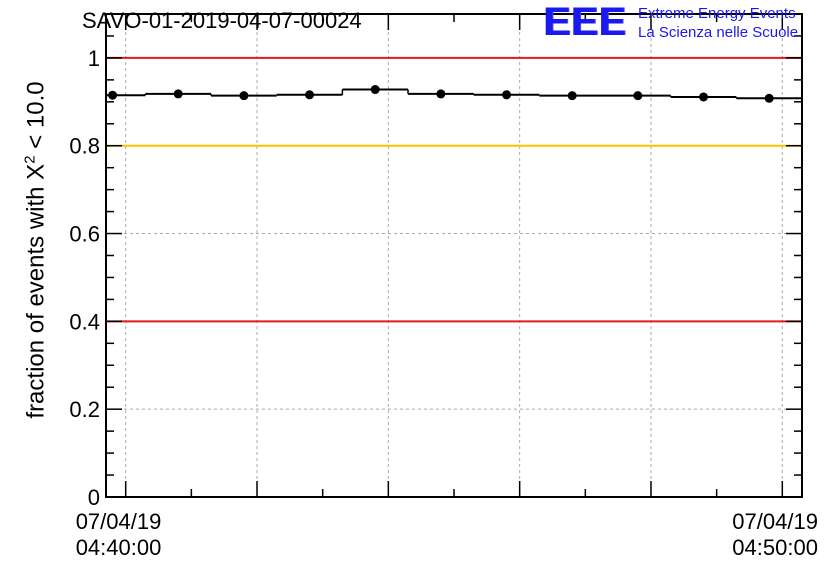  What do you see at coordinates (30, 159) in the screenshot?
I see `y-axis-label-sup: 2` at bounding box center [30, 159].